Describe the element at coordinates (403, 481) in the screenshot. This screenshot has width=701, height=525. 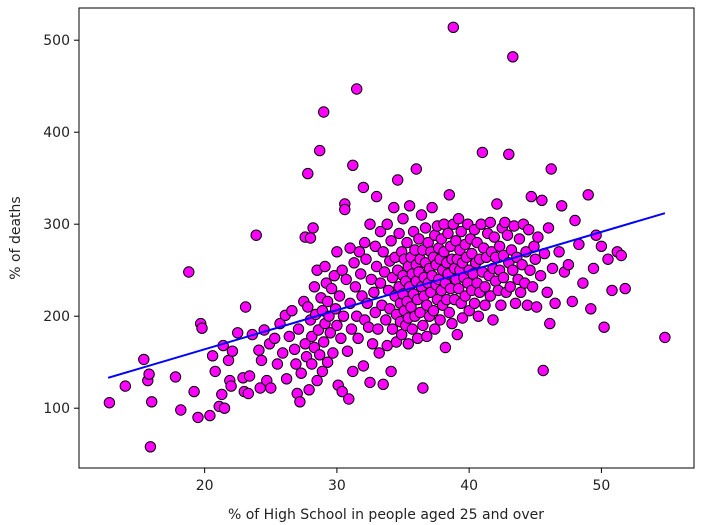
I see `x-axis-ticks: 20 30 40 50` at that location.